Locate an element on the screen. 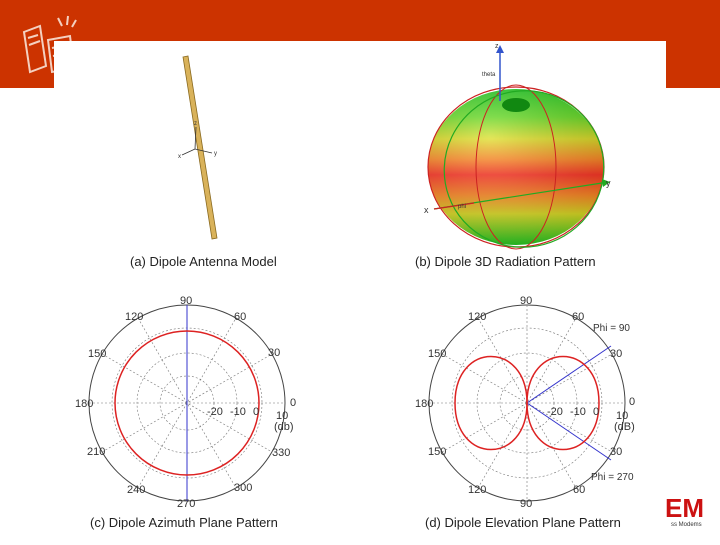 This screenshot has width=720, height=545. phi-90-label: Phi = 90 is located at coordinates (611, 328).